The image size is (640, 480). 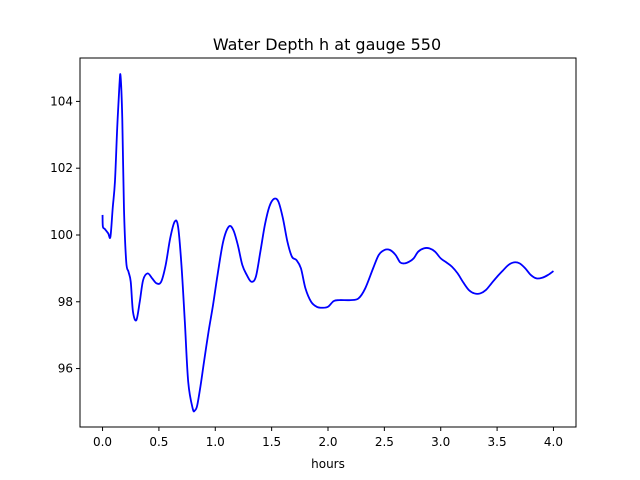 I want to click on chart-title: Water Depth h at gauge 550, so click(x=327, y=44).